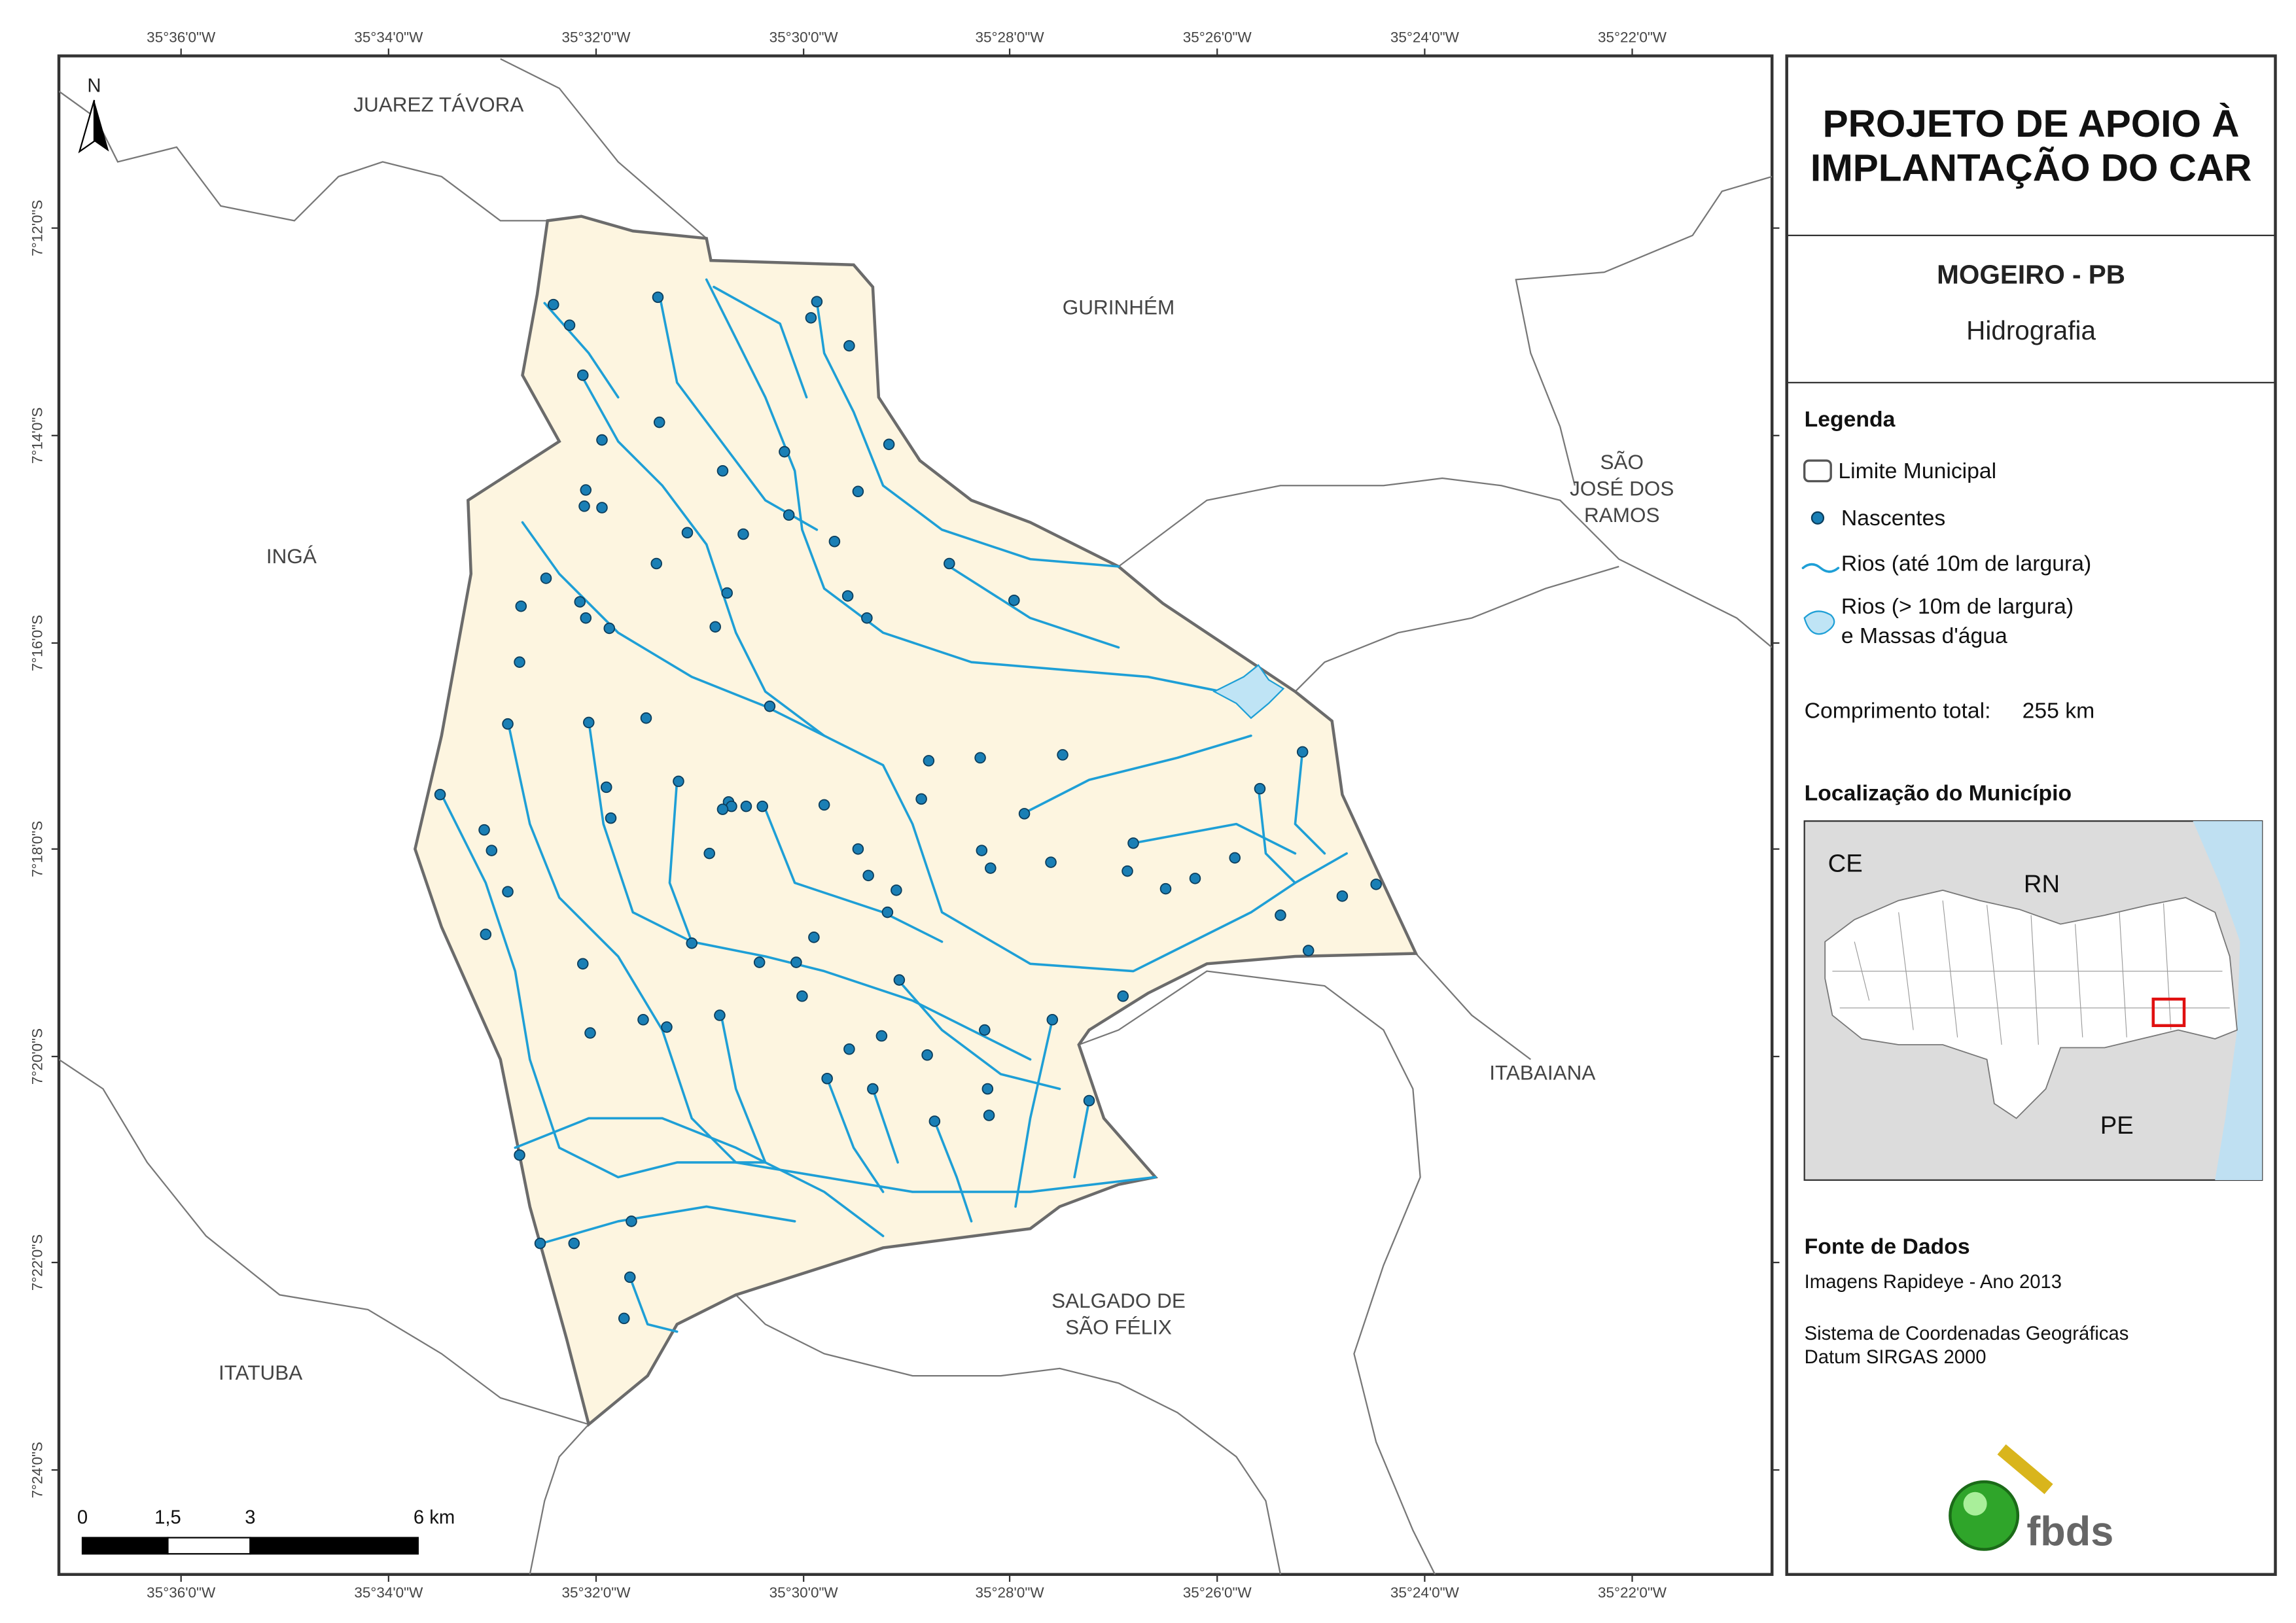 Image resolution: width=2296 pixels, height=1623 pixels. I want to click on lon-label: 35°36'0"W, so click(182, 37).